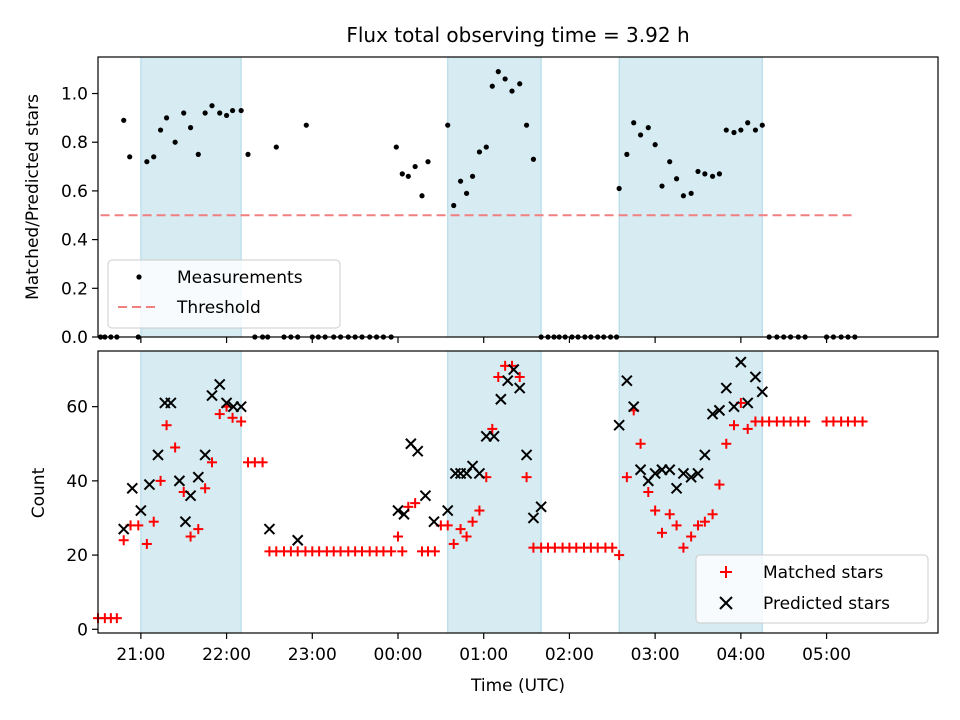 The width and height of the screenshot is (960, 720). Describe the element at coordinates (74, 192) in the screenshot. I see `y-tick-label: 0.6` at that location.